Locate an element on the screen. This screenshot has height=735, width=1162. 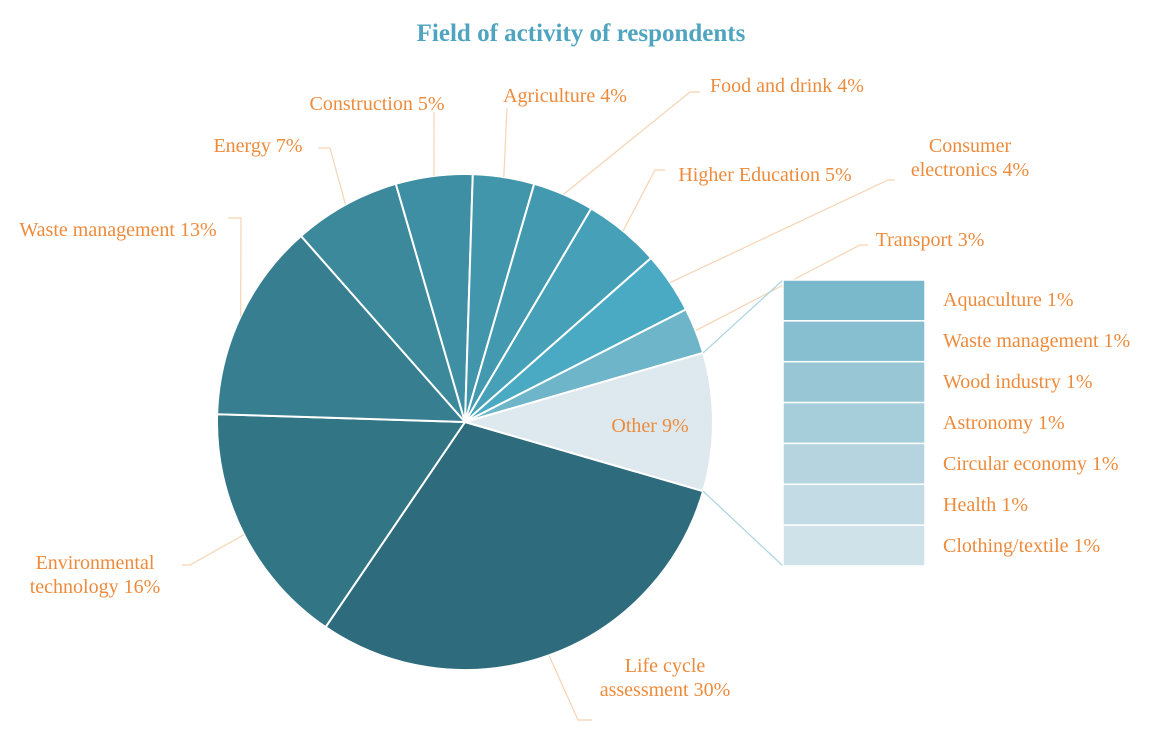
label-value: 9% is located at coordinates (675, 426).